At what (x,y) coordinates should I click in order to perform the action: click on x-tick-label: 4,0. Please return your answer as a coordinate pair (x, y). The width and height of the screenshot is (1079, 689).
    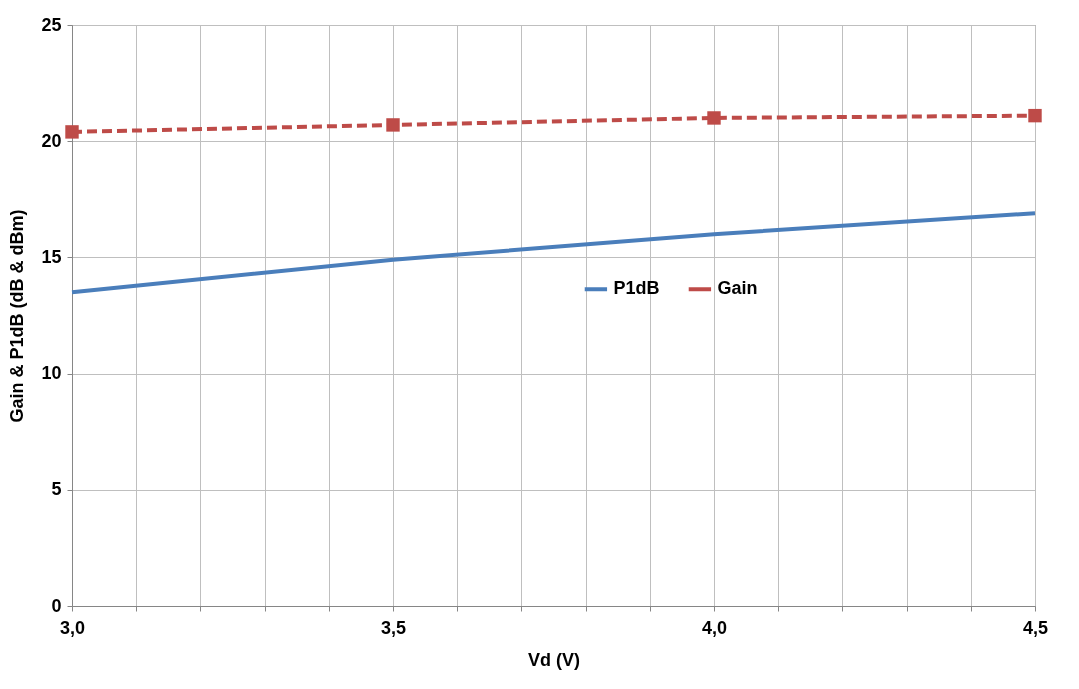
    Looking at the image, I should click on (714, 627).